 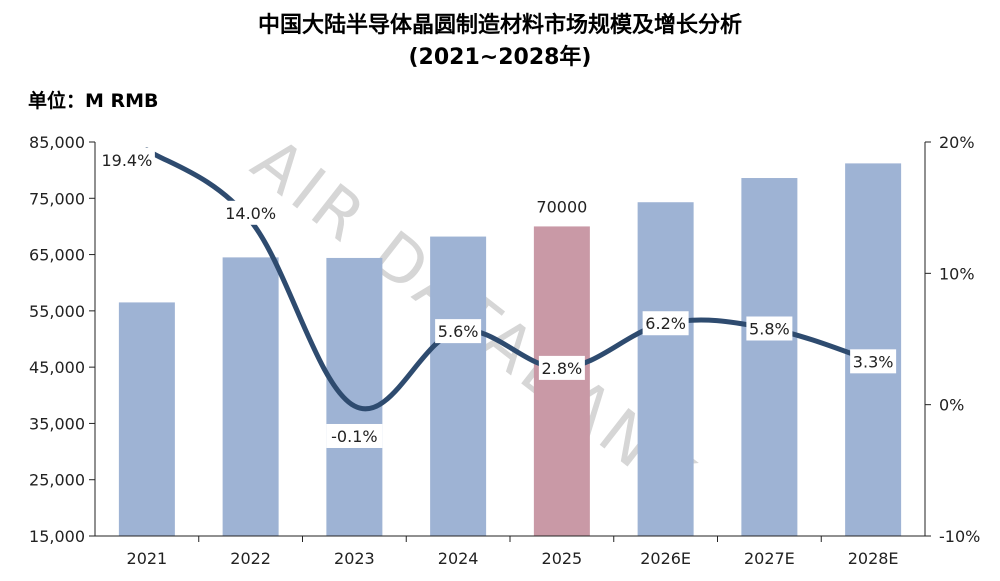 What do you see at coordinates (57, 142) in the screenshot?
I see `left-tick-label: 85,000` at bounding box center [57, 142].